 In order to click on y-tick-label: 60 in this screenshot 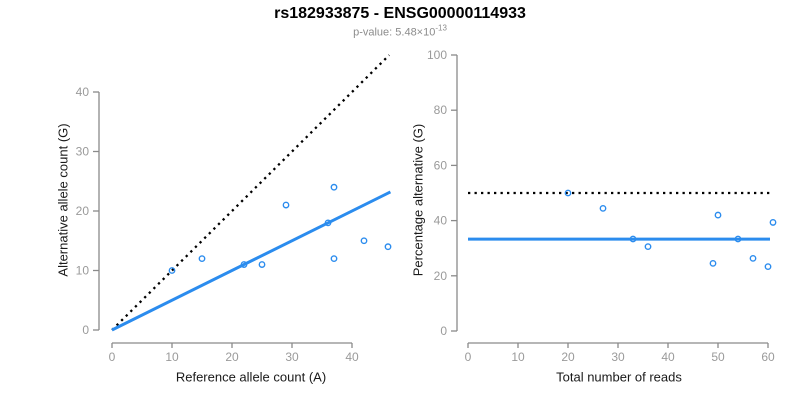, I will do `click(441, 165)`.